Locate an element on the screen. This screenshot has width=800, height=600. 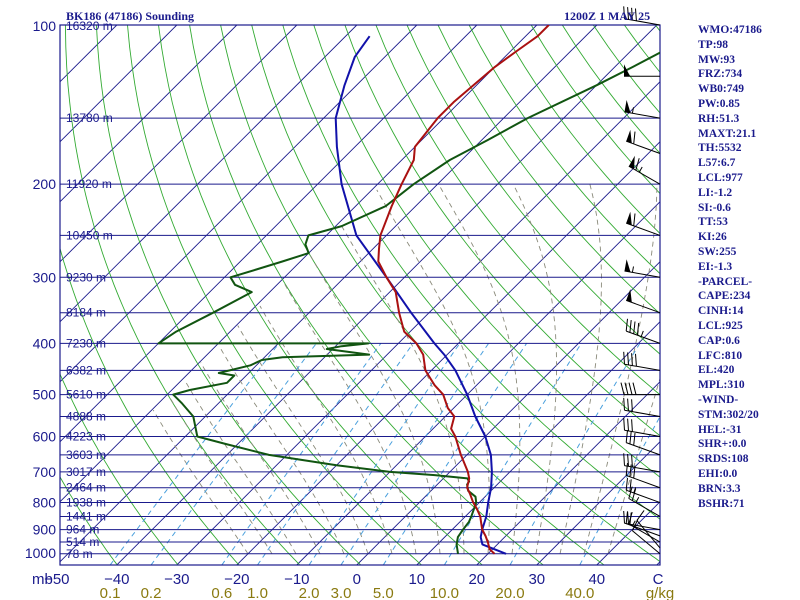
pressure-tick-label: 800 is located at coordinates (45, 503).